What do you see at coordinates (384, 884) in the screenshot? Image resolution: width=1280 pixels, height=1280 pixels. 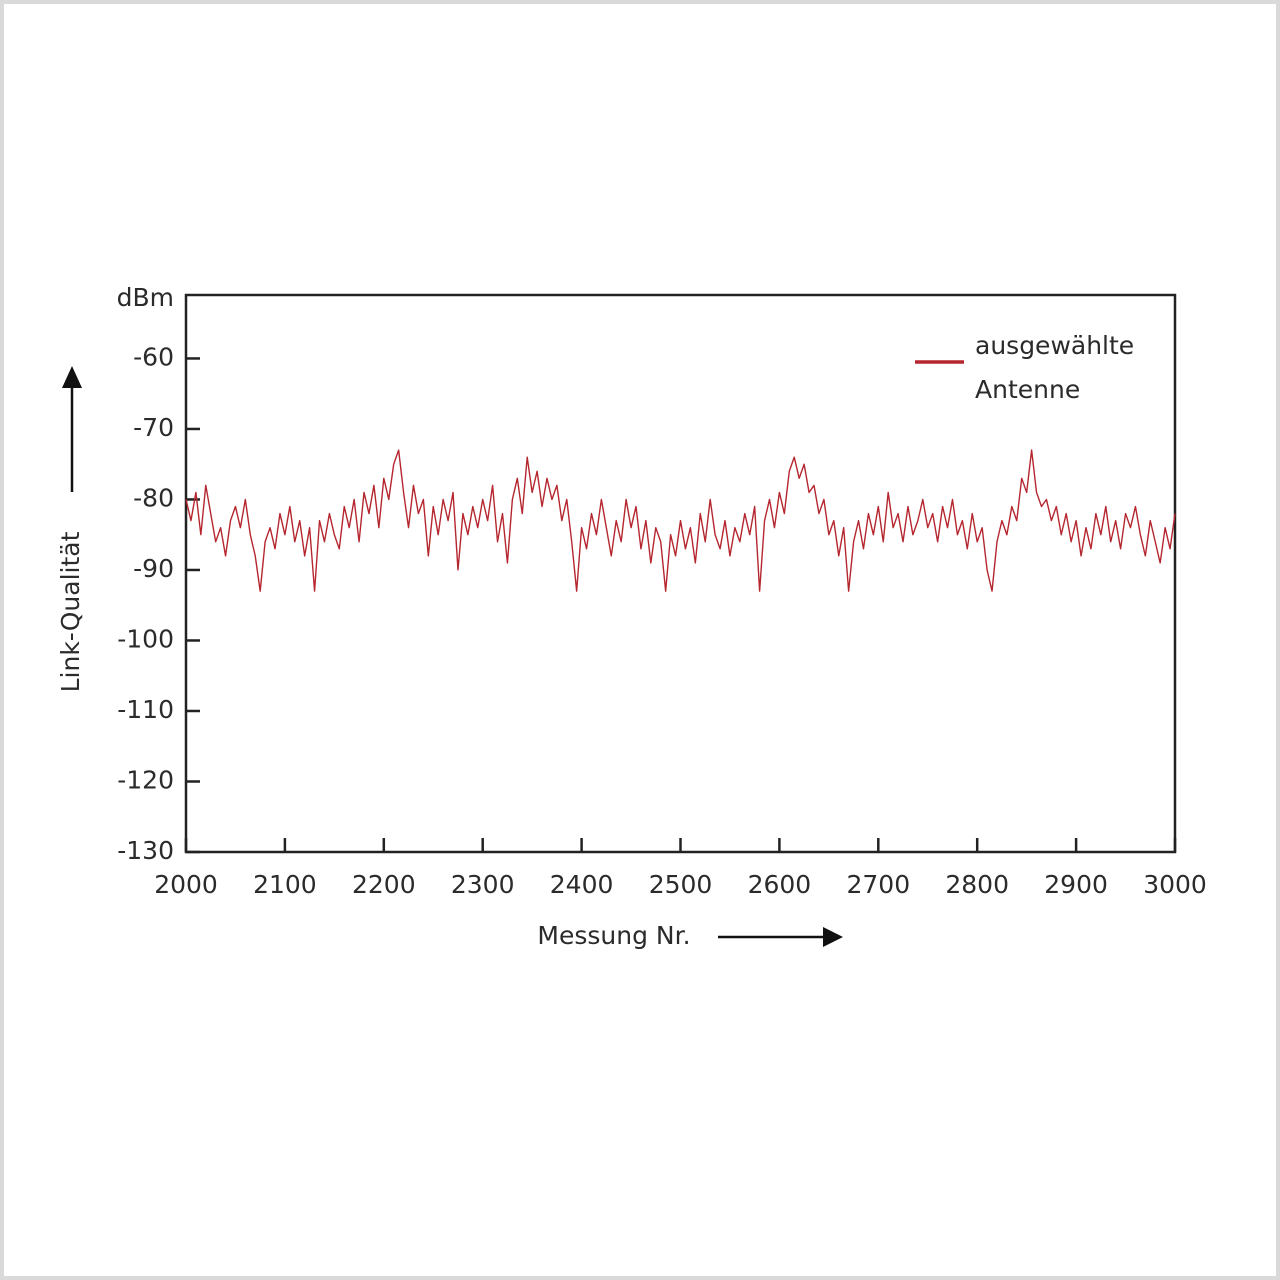 I see `x-tick-label: 2200` at bounding box center [384, 884].